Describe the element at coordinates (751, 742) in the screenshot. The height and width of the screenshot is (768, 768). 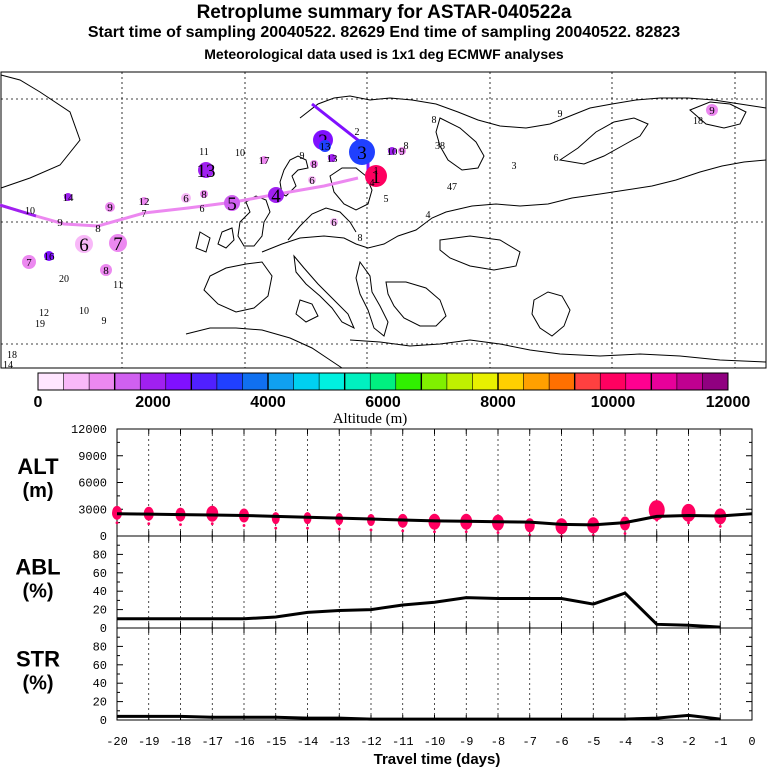
I see `x-tick-label: 0` at that location.